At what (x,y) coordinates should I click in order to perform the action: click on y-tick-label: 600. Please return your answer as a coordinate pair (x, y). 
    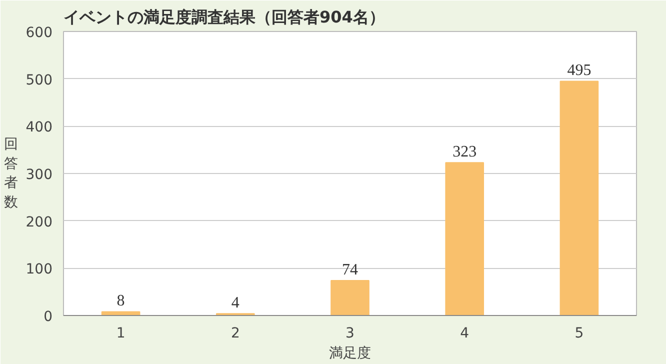
    Looking at the image, I should click on (39, 33).